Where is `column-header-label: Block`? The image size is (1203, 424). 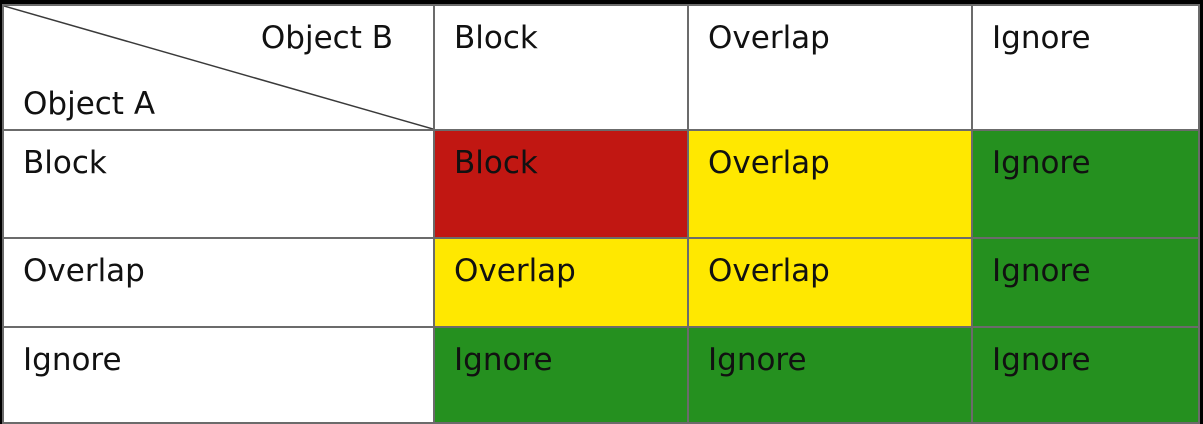 column-header-label: Block is located at coordinates (496, 38).